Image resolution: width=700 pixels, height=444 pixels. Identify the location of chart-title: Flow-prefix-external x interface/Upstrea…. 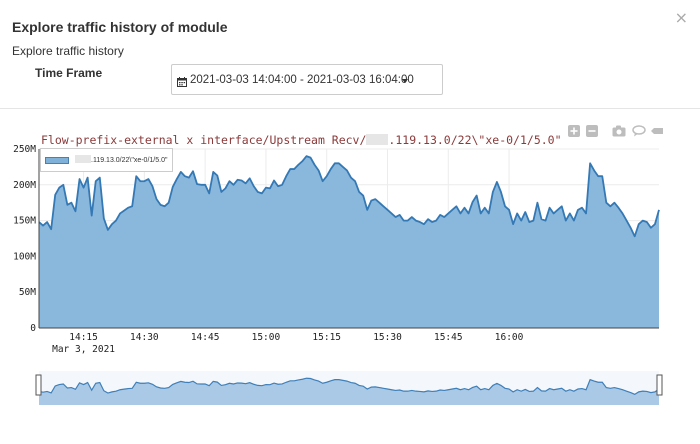
(301, 140).